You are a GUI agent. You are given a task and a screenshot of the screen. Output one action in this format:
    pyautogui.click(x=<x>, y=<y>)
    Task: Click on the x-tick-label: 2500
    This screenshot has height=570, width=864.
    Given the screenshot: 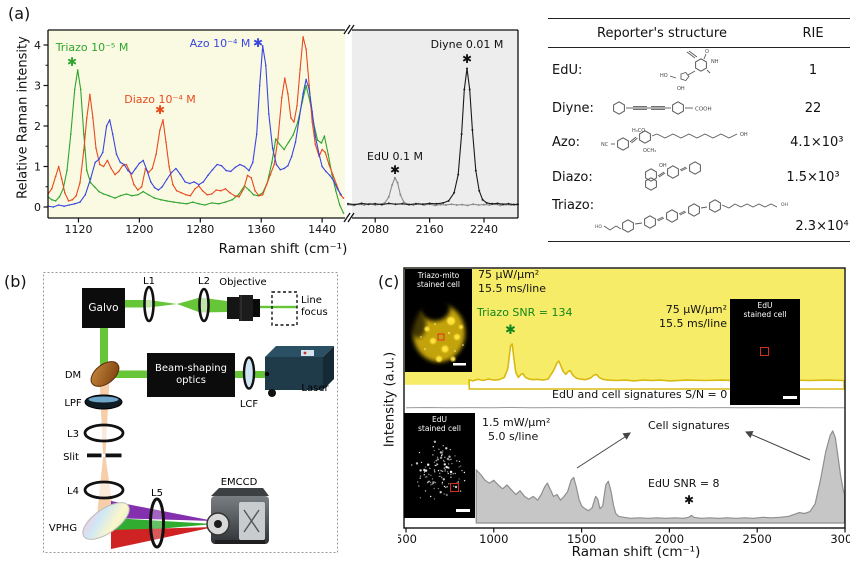 What is the action you would take?
    pyautogui.click(x=757, y=539)
    